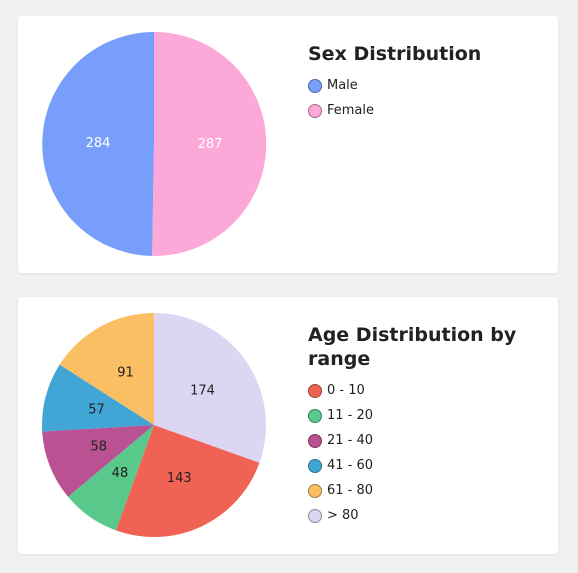  Describe the element at coordinates (428, 390) in the screenshot. I see `legend-item-0-10: 0 - 10` at that location.